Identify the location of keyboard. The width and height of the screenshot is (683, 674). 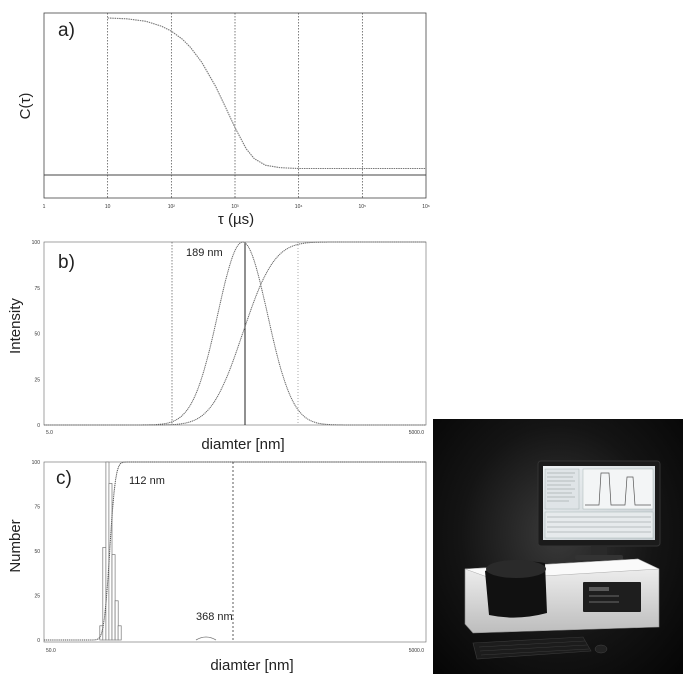
(532, 648).